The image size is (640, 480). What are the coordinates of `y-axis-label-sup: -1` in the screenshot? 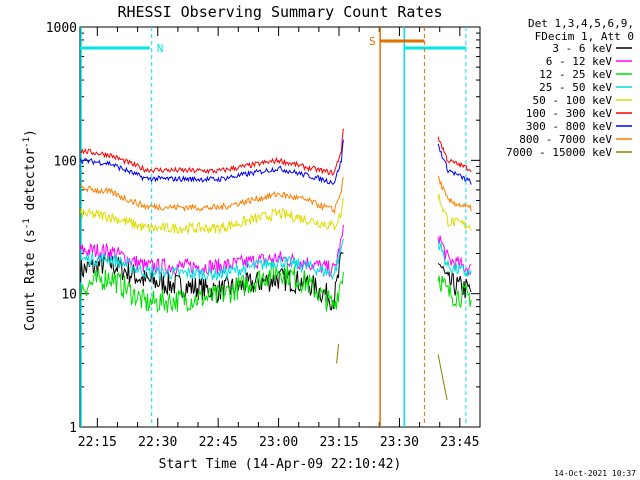 It's located at (27, 223).